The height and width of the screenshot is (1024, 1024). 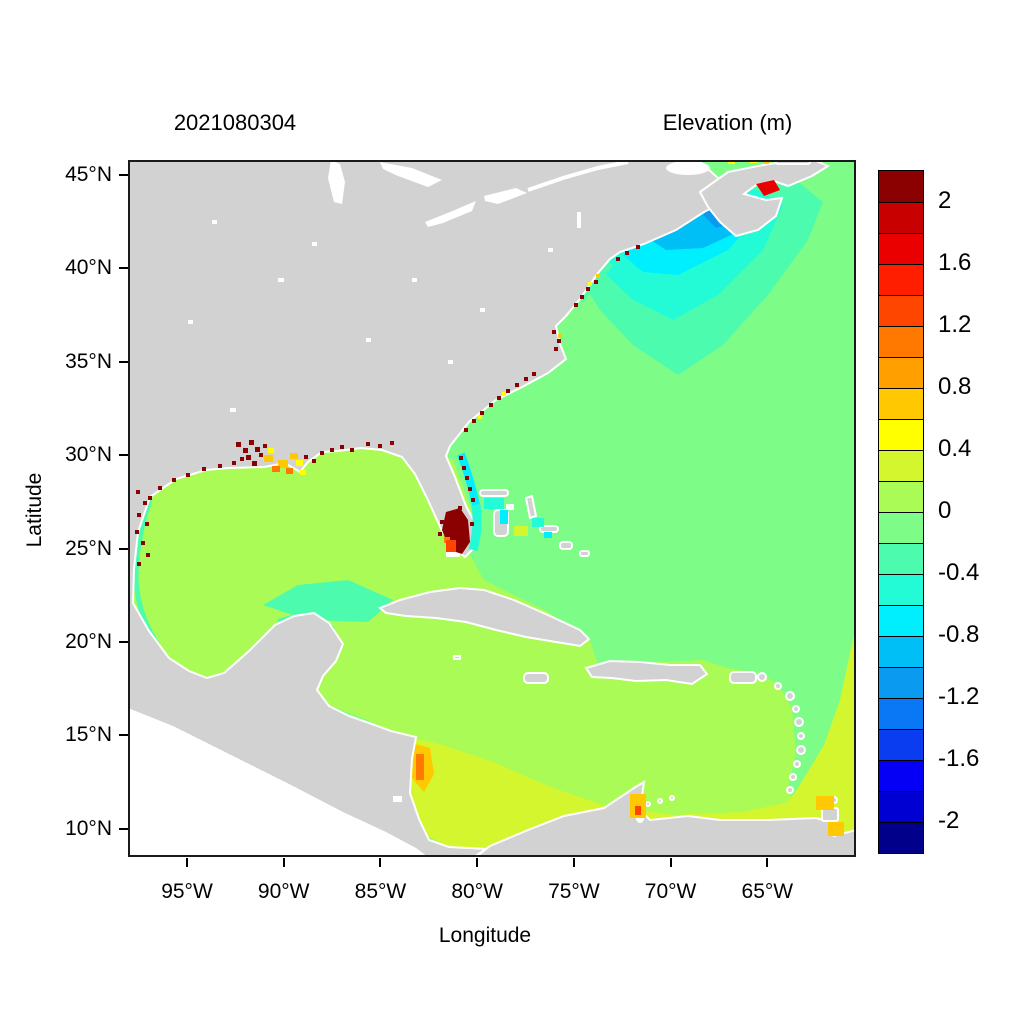 What do you see at coordinates (187, 891) in the screenshot?
I see `x-tick-label: 95°W` at bounding box center [187, 891].